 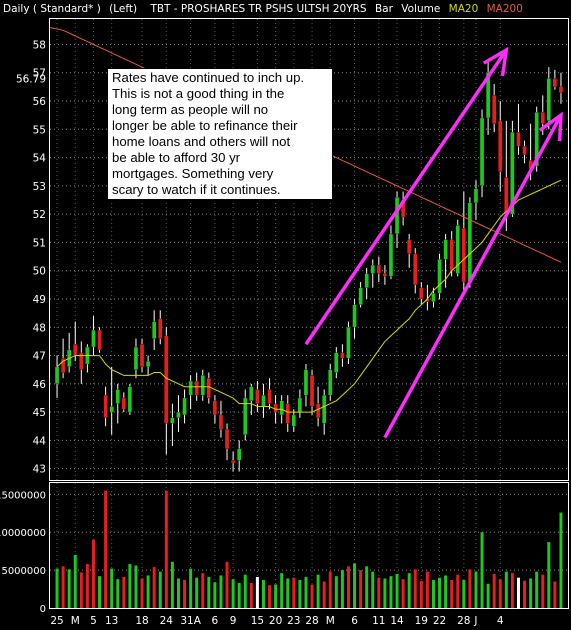 I want to click on x-tick-label: 25, so click(x=56, y=621).